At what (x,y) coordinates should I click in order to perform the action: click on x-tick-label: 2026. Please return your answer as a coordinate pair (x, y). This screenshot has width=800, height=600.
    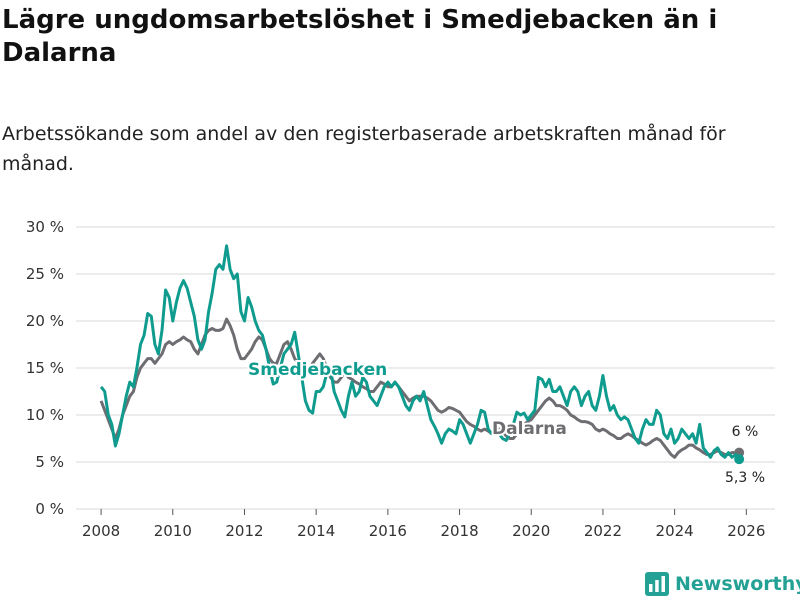
    Looking at the image, I should click on (746, 531).